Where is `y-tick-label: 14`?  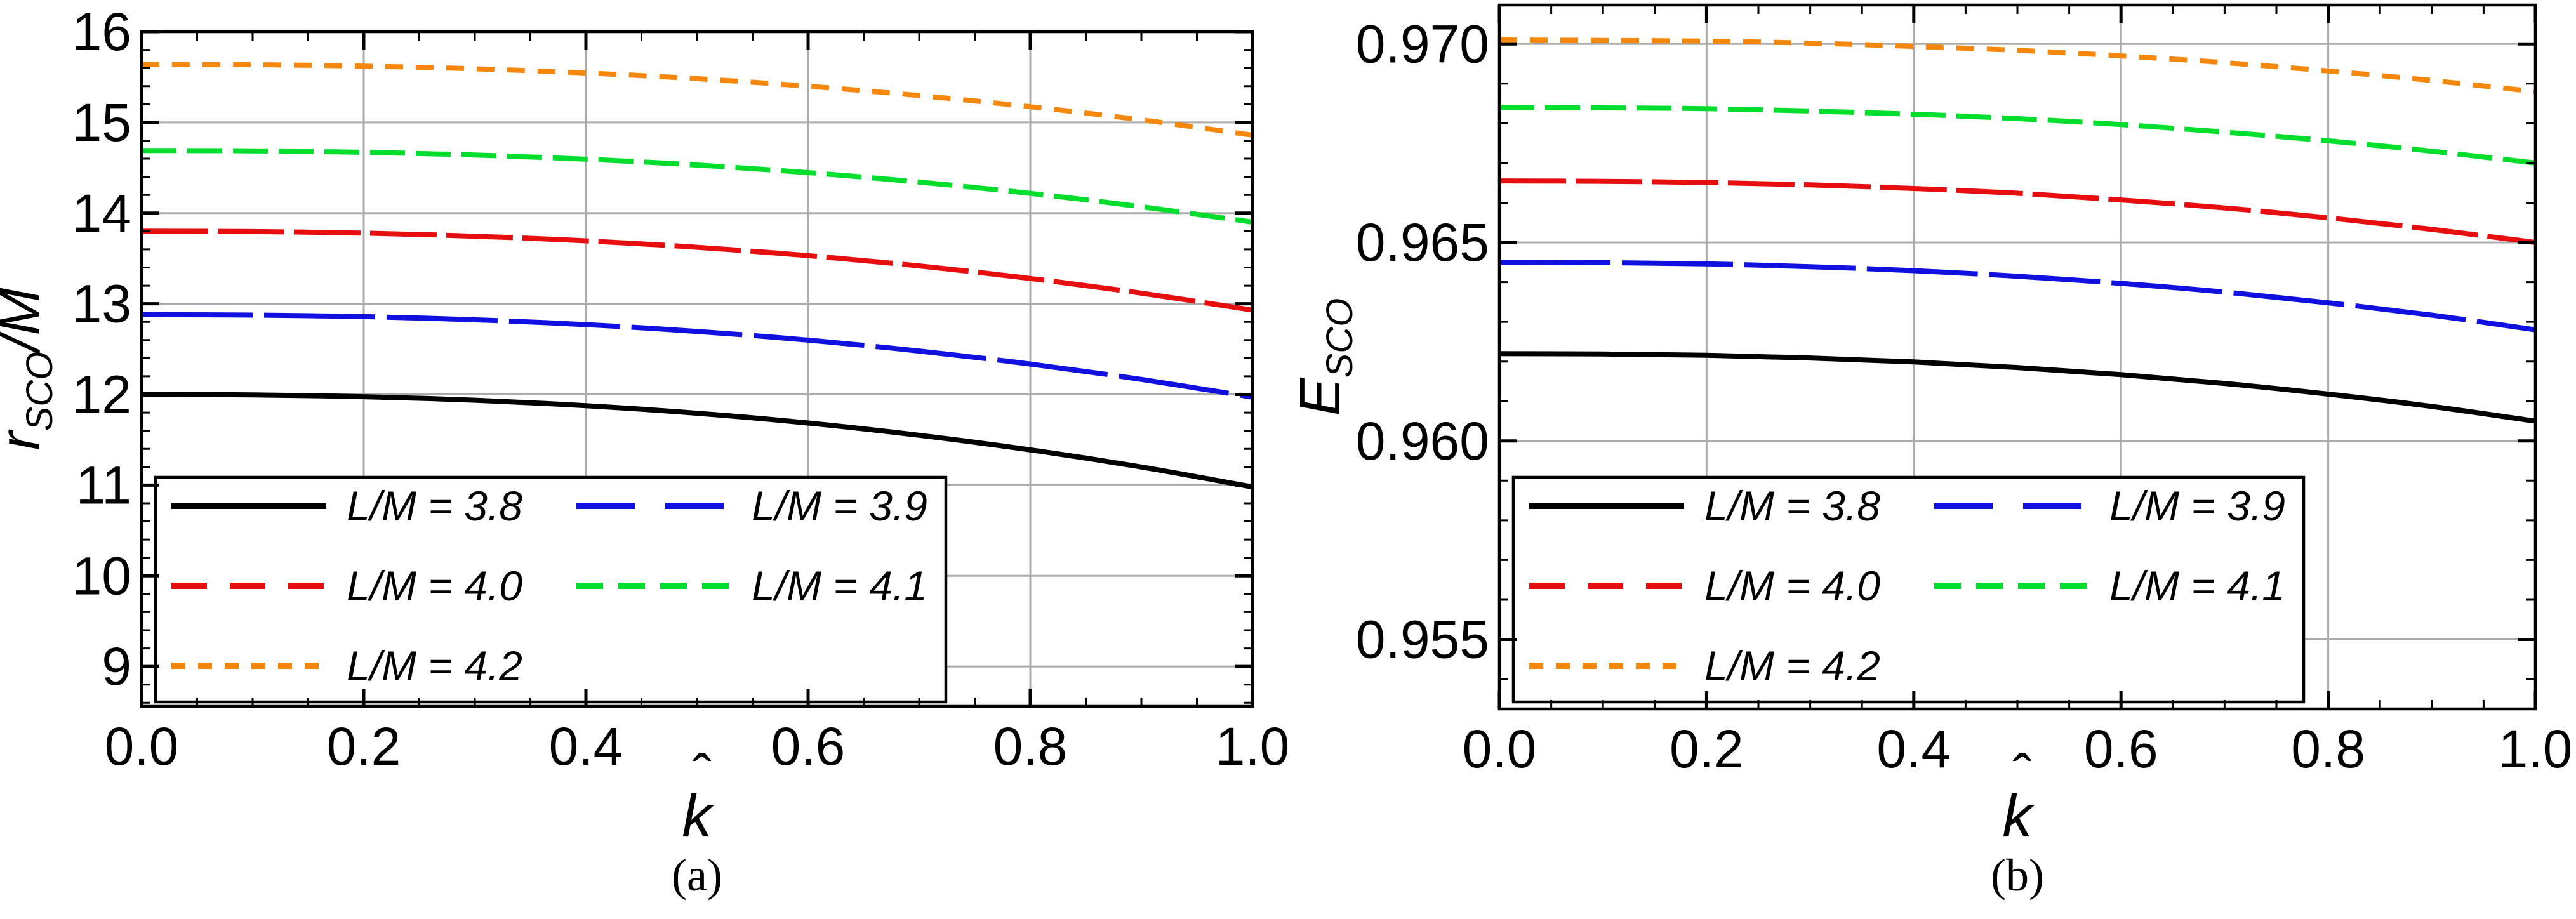
y-tick-label: 14 is located at coordinates (101, 213).